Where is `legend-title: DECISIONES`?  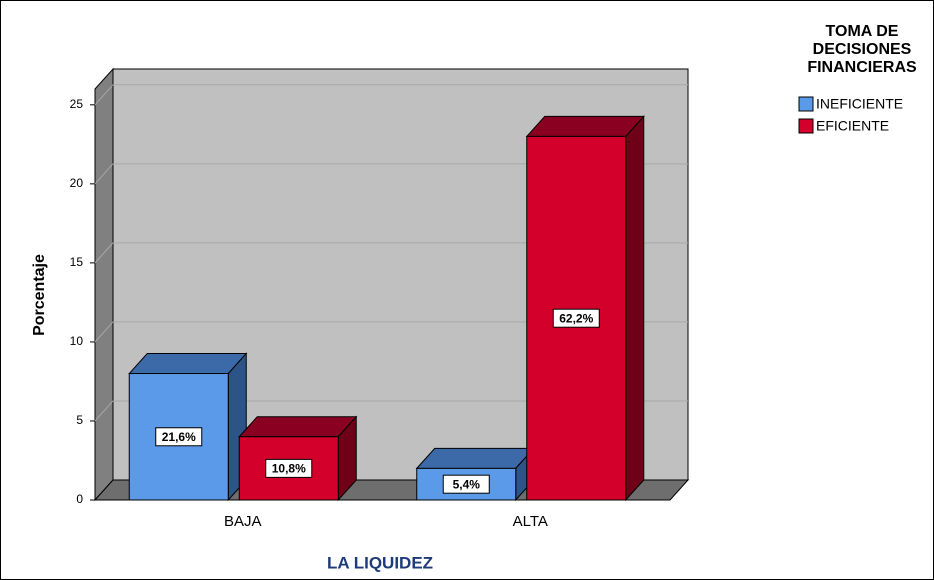
legend-title: DECISIONES is located at coordinates (862, 49).